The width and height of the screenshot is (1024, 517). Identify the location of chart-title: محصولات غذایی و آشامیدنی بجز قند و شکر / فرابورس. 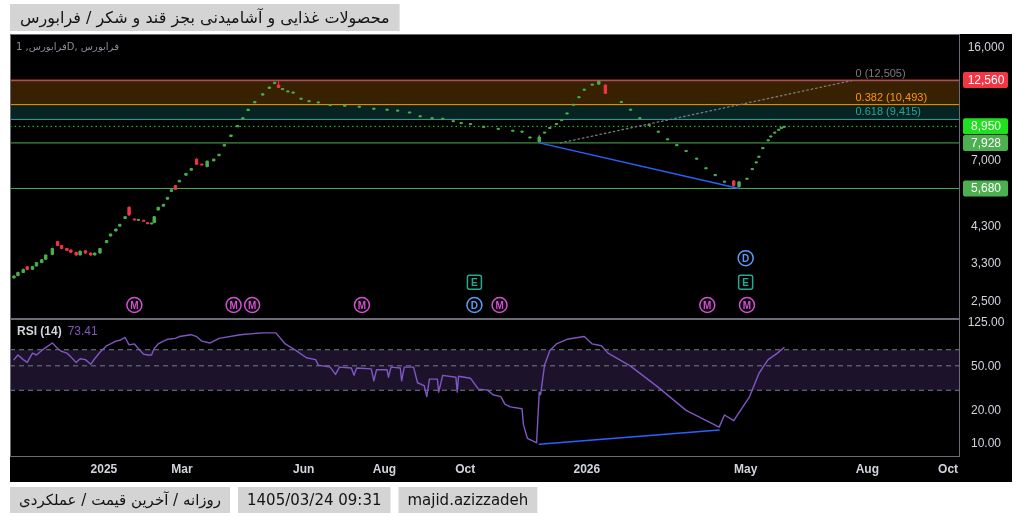
(205, 18).